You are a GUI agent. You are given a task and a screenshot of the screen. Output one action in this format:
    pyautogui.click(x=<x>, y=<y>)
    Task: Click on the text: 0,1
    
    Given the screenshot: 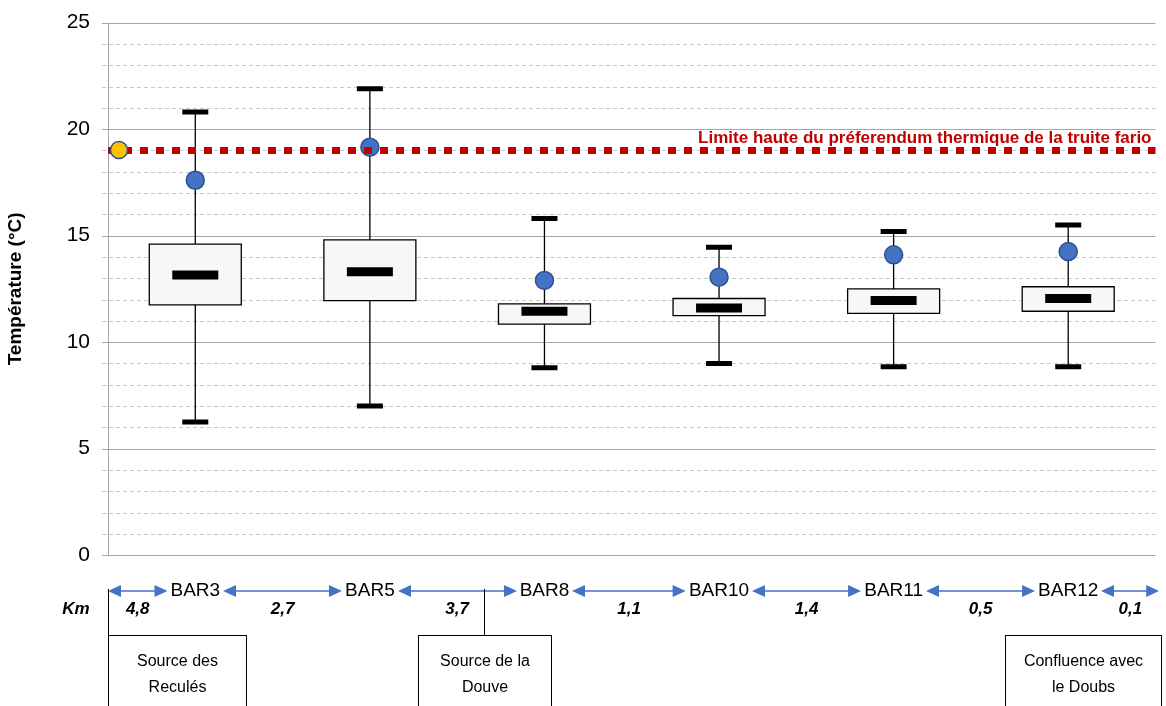 What is the action you would take?
    pyautogui.click(x=1130, y=609)
    